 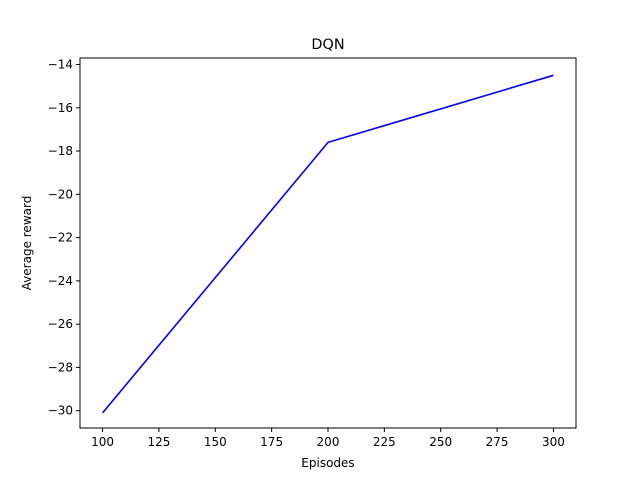 What do you see at coordinates (102, 442) in the screenshot?
I see `x-tick-label: 100` at bounding box center [102, 442].